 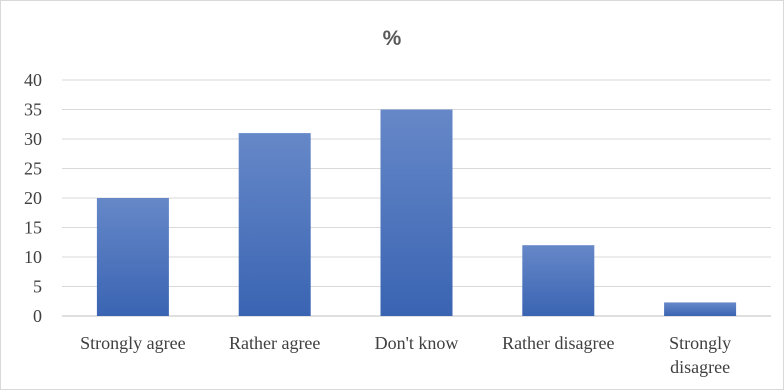 What do you see at coordinates (700, 343) in the screenshot?
I see `x-tick-label: Strongly` at bounding box center [700, 343].